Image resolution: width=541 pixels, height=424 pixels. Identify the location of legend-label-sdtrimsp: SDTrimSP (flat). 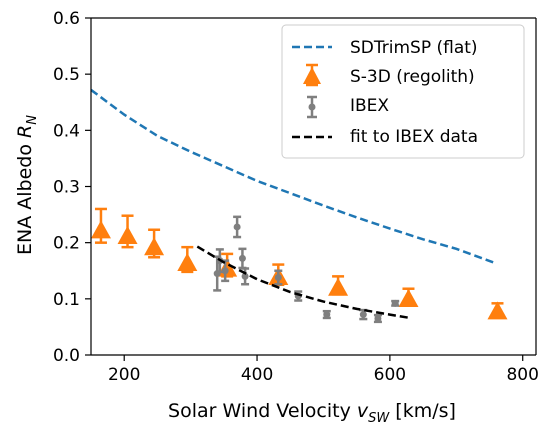
(414, 48).